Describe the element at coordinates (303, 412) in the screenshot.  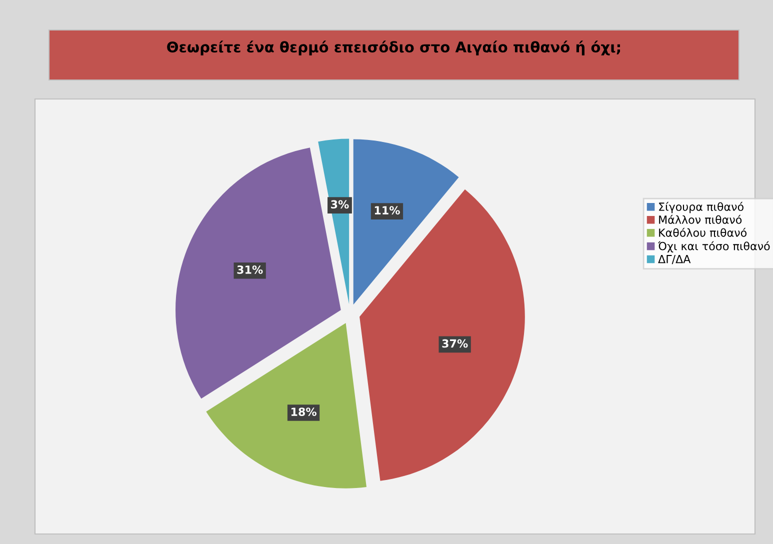
I see `data-label: 18%` at that location.